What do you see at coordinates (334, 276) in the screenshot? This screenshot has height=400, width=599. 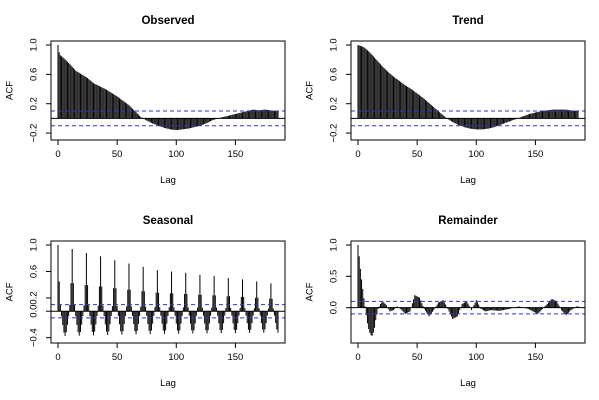 I see `y-tick-label: 0.5` at bounding box center [334, 276].